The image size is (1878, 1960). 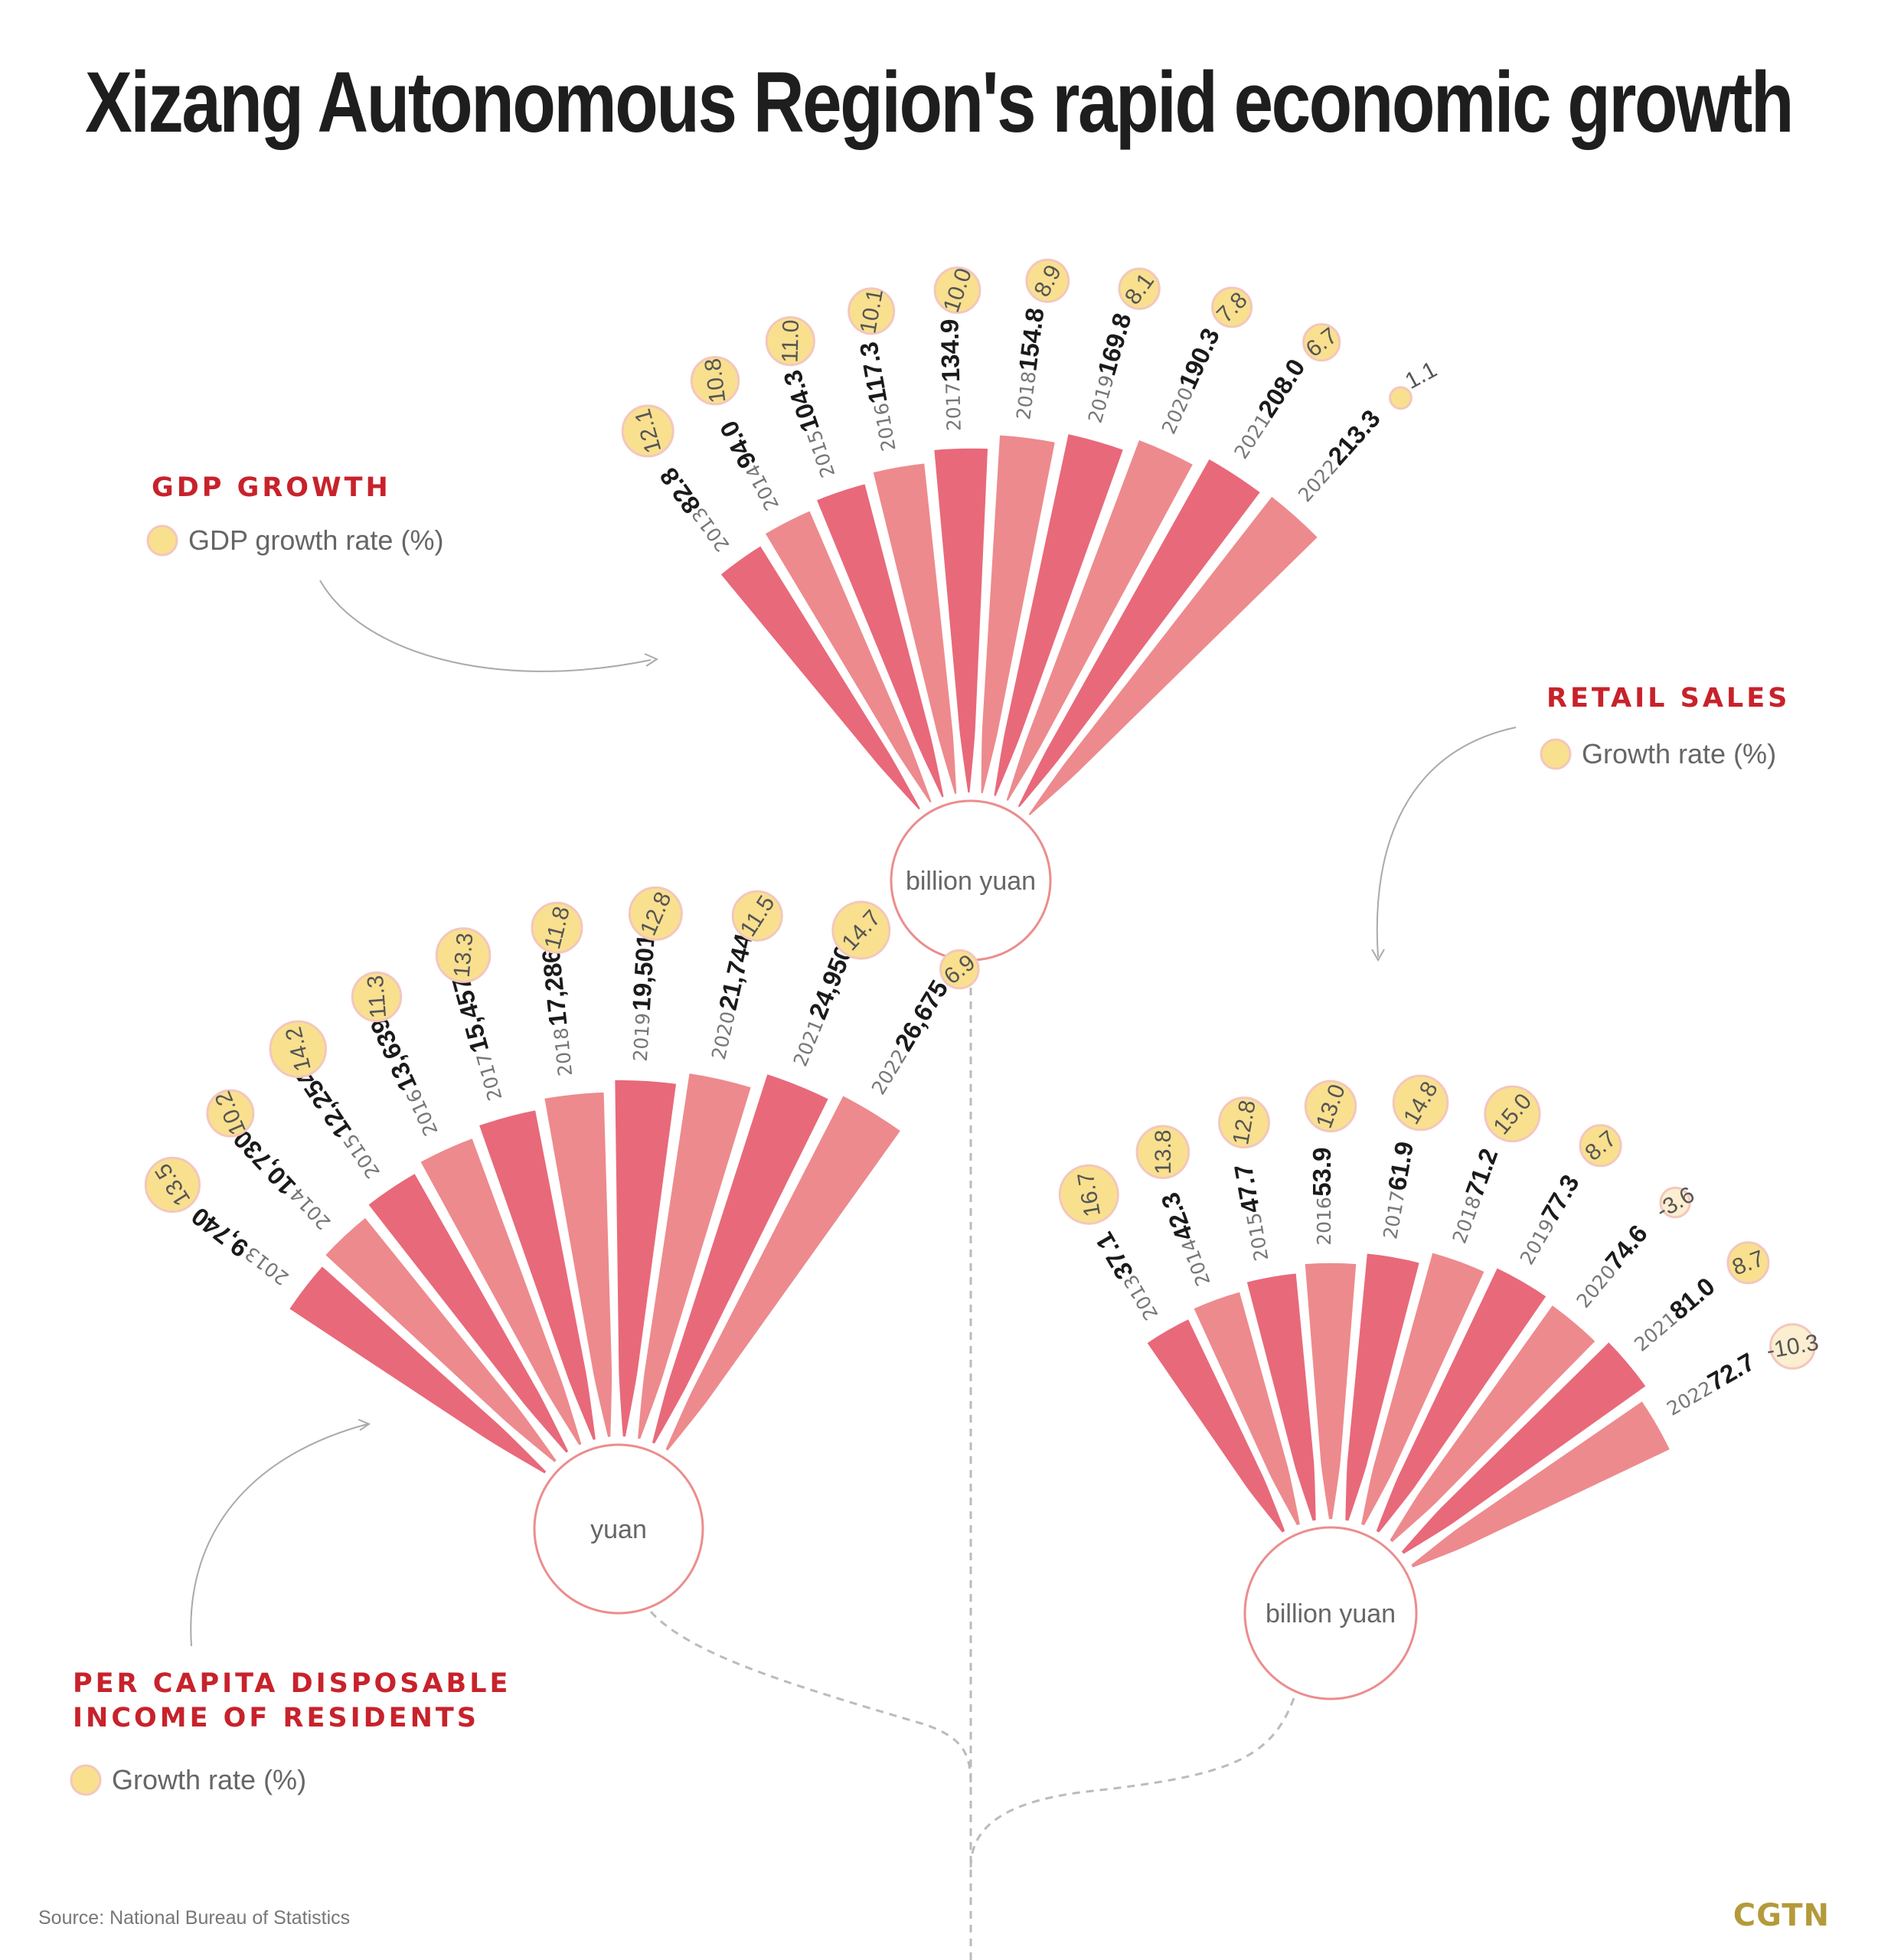 I want to click on retail-unit-label: billion yuan, so click(x=1331, y=1613).